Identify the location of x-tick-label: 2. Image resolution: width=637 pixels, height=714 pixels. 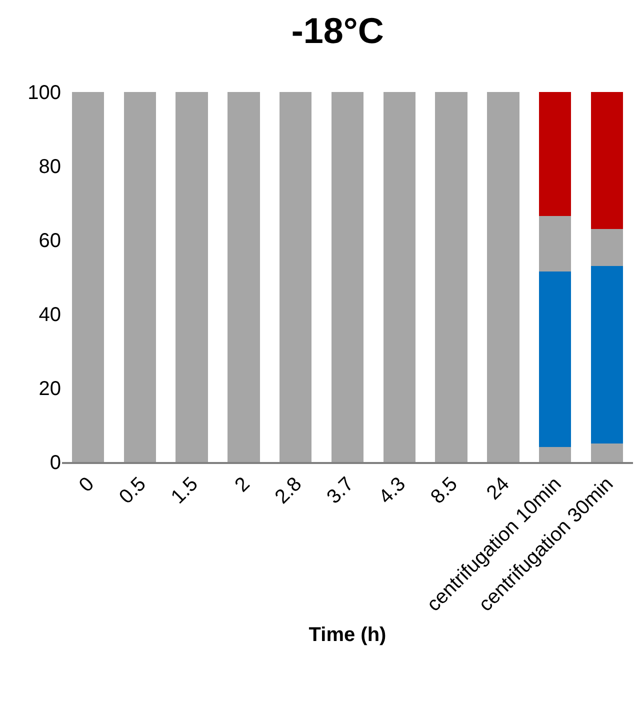
(242, 484).